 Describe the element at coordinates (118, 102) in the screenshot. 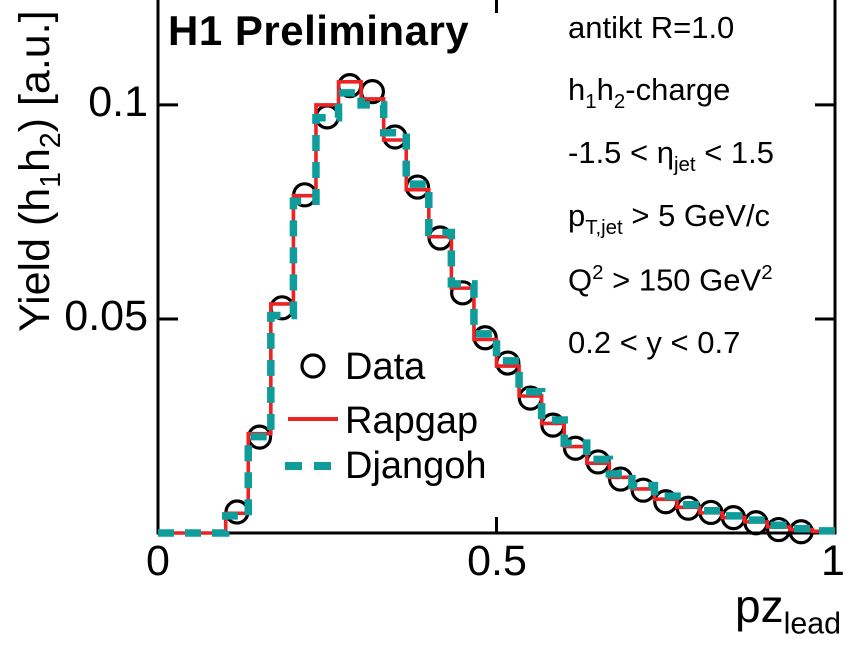

I see `y-tick-label-0p1: 0.1` at that location.